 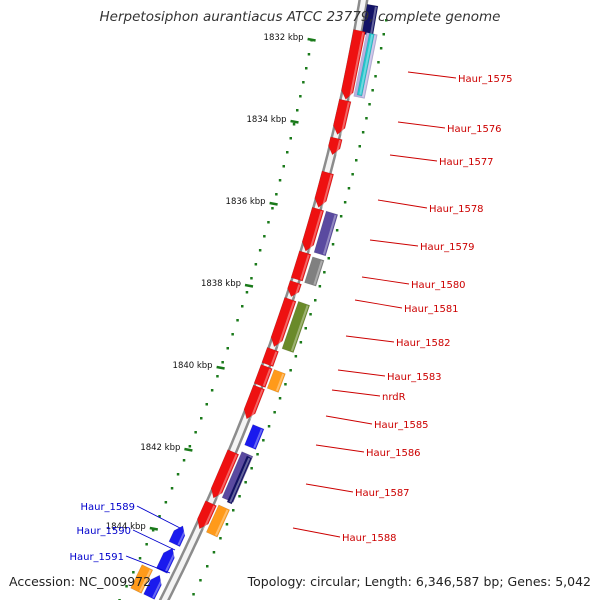 I want to click on gene-label: Haur_1582, so click(x=423, y=343).